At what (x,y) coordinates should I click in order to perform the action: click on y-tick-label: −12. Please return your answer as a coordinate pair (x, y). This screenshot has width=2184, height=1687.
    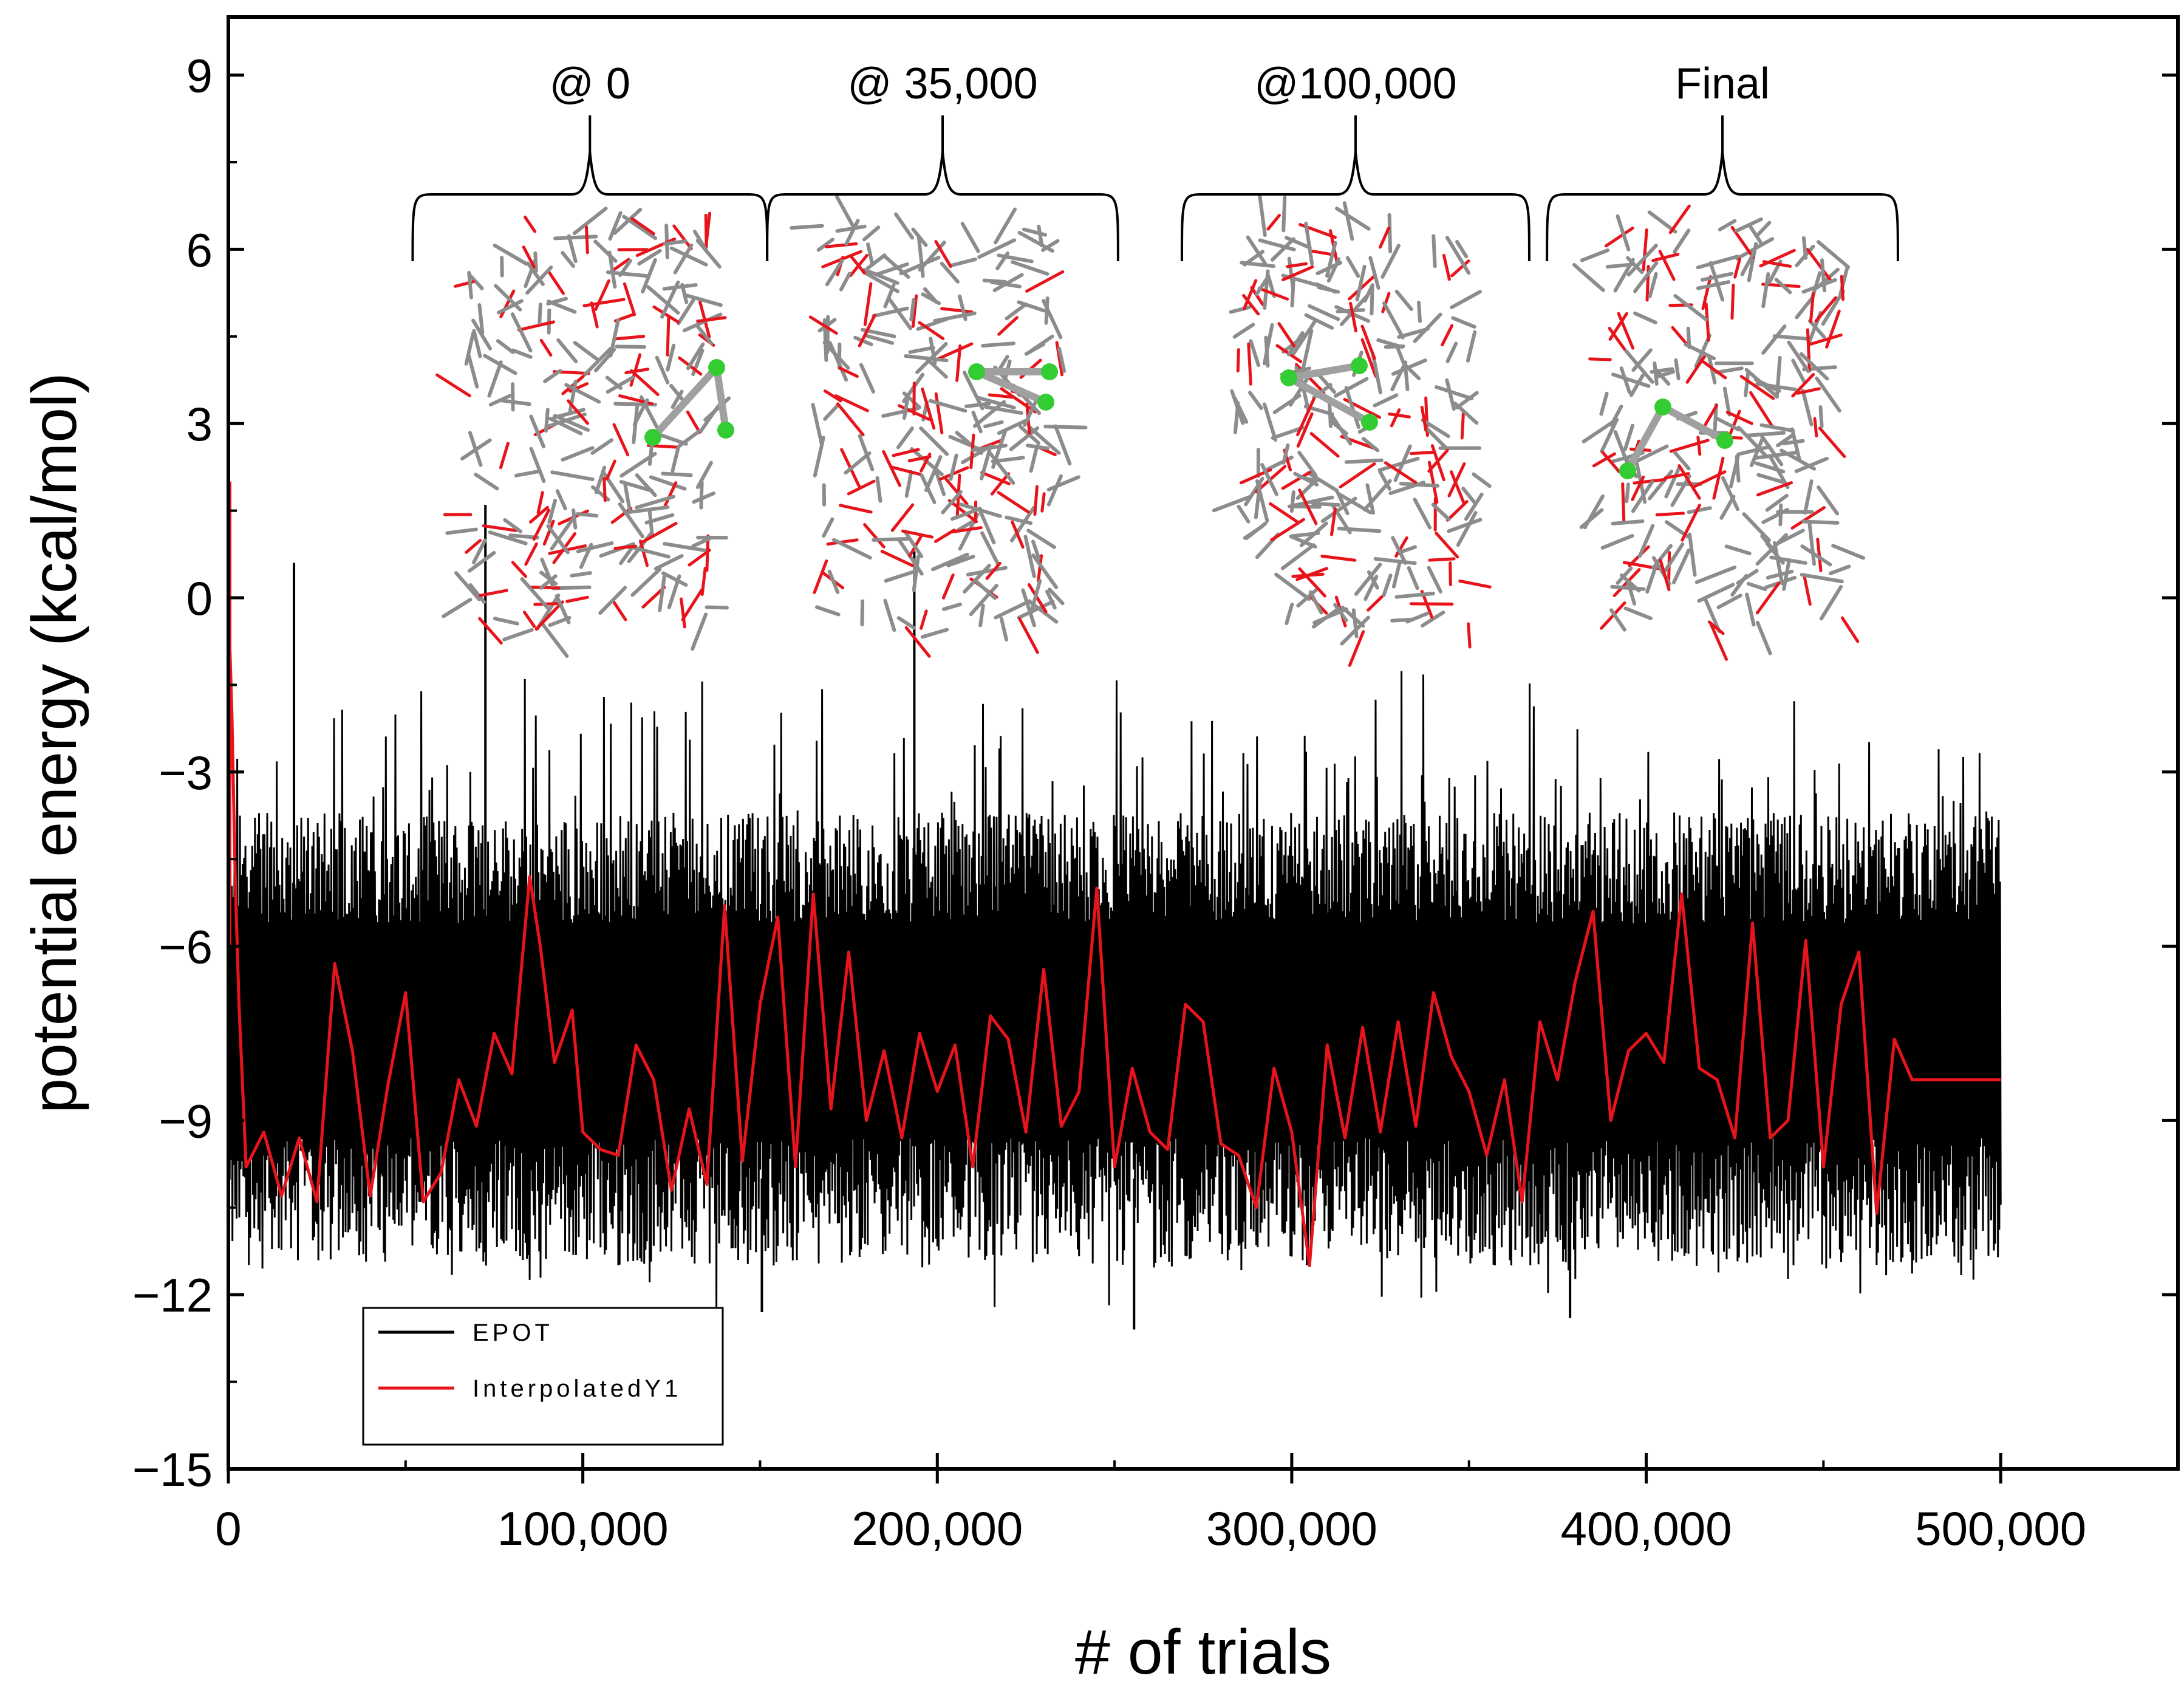
    Looking at the image, I should click on (172, 1295).